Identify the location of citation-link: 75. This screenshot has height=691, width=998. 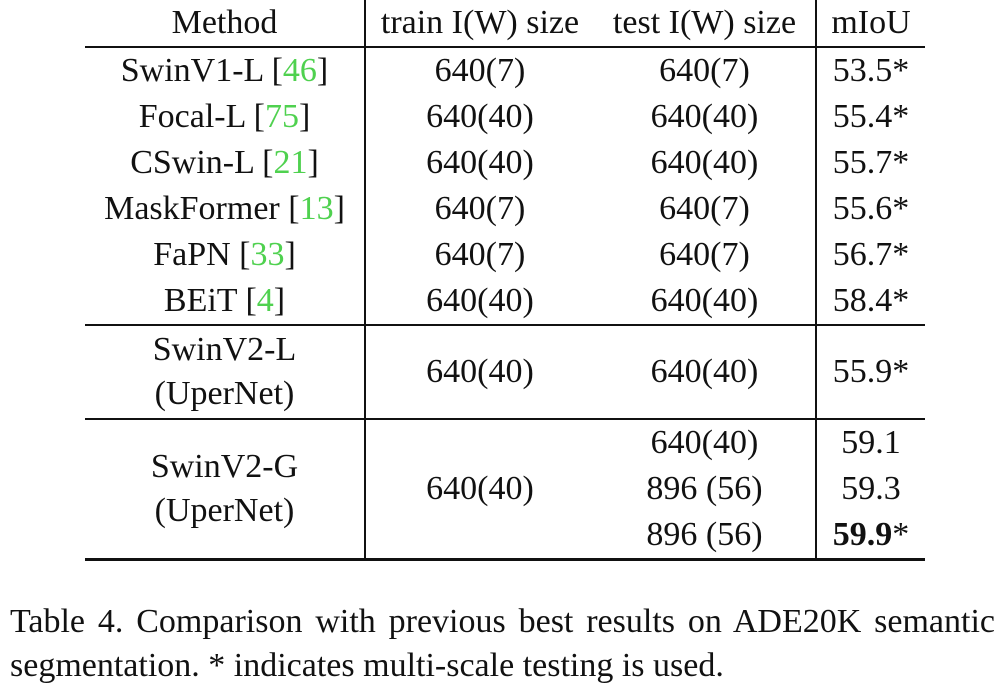
(281, 116).